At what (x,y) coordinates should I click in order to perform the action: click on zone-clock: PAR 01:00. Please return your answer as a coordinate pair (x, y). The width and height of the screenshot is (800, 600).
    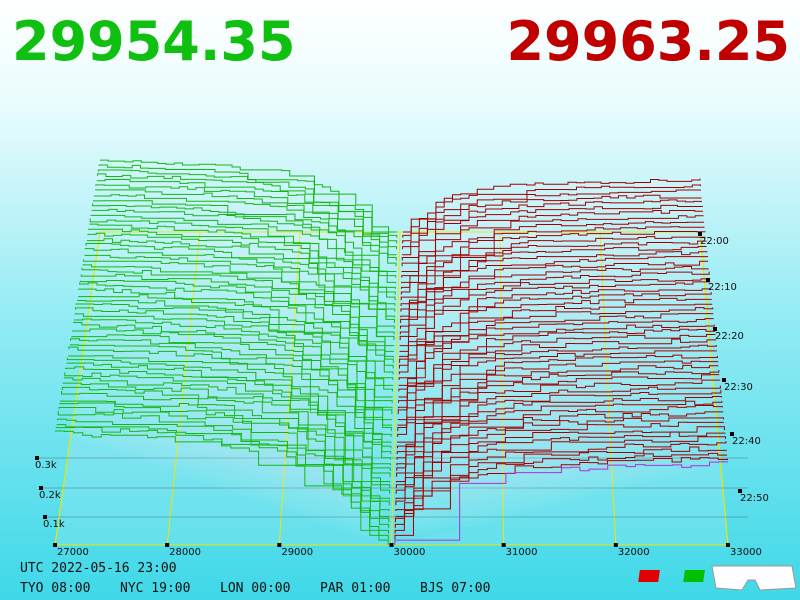
    Looking at the image, I should click on (355, 588).